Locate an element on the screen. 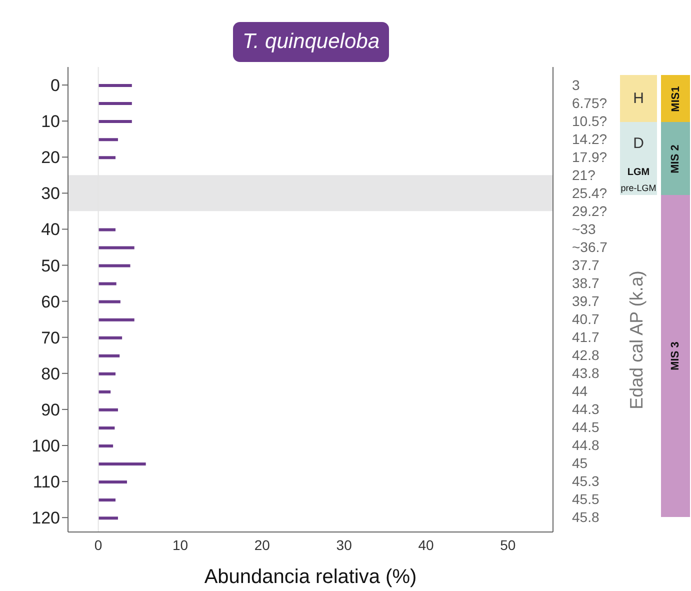 This screenshot has height=591, width=691. text: 14.2? is located at coordinates (590, 139).